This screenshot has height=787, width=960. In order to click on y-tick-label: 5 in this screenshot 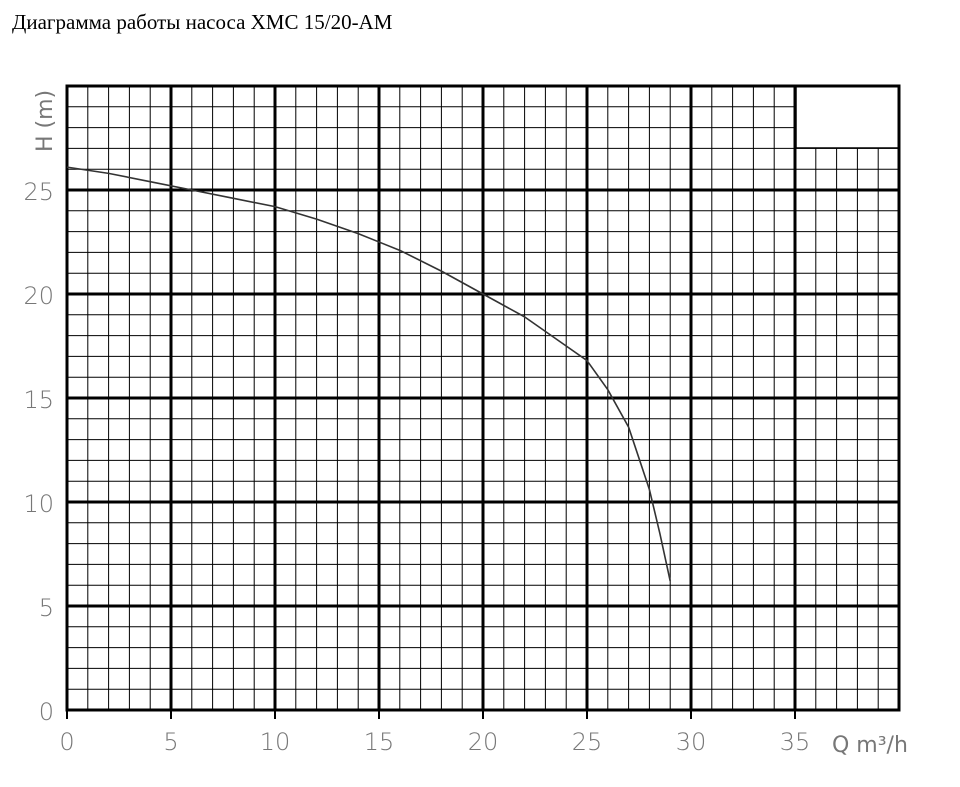, I will do `click(46, 608)`.